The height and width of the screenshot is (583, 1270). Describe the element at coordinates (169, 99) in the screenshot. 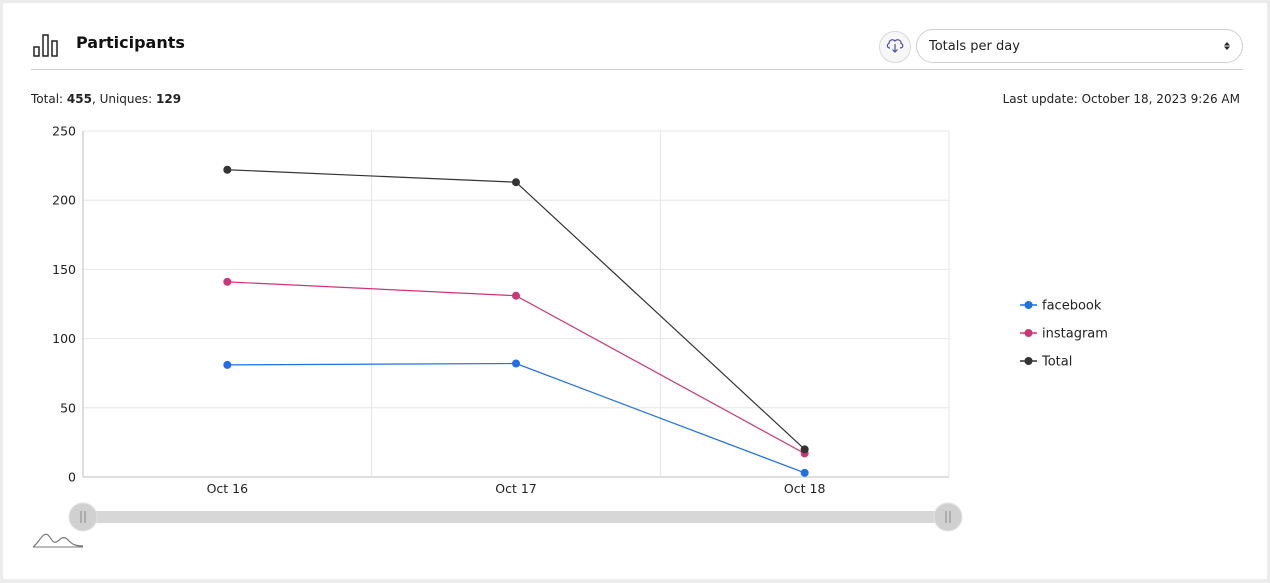

I see `uniques-value: 129` at that location.